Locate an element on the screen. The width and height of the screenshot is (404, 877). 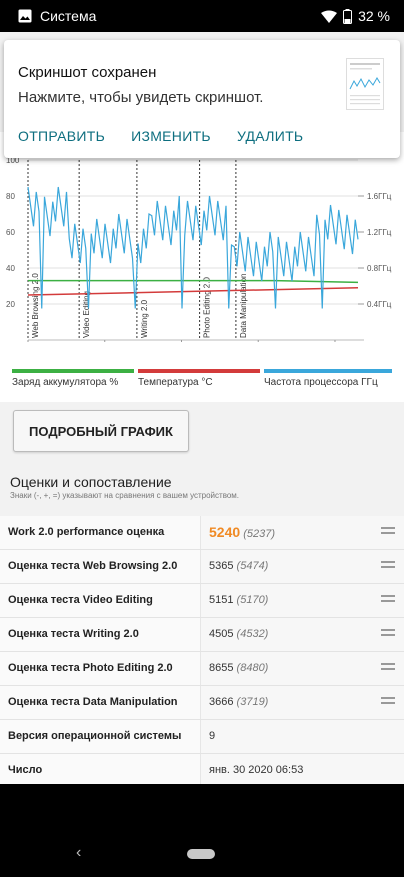
right-tick-label: 0.4ГГц is located at coordinates (379, 304).